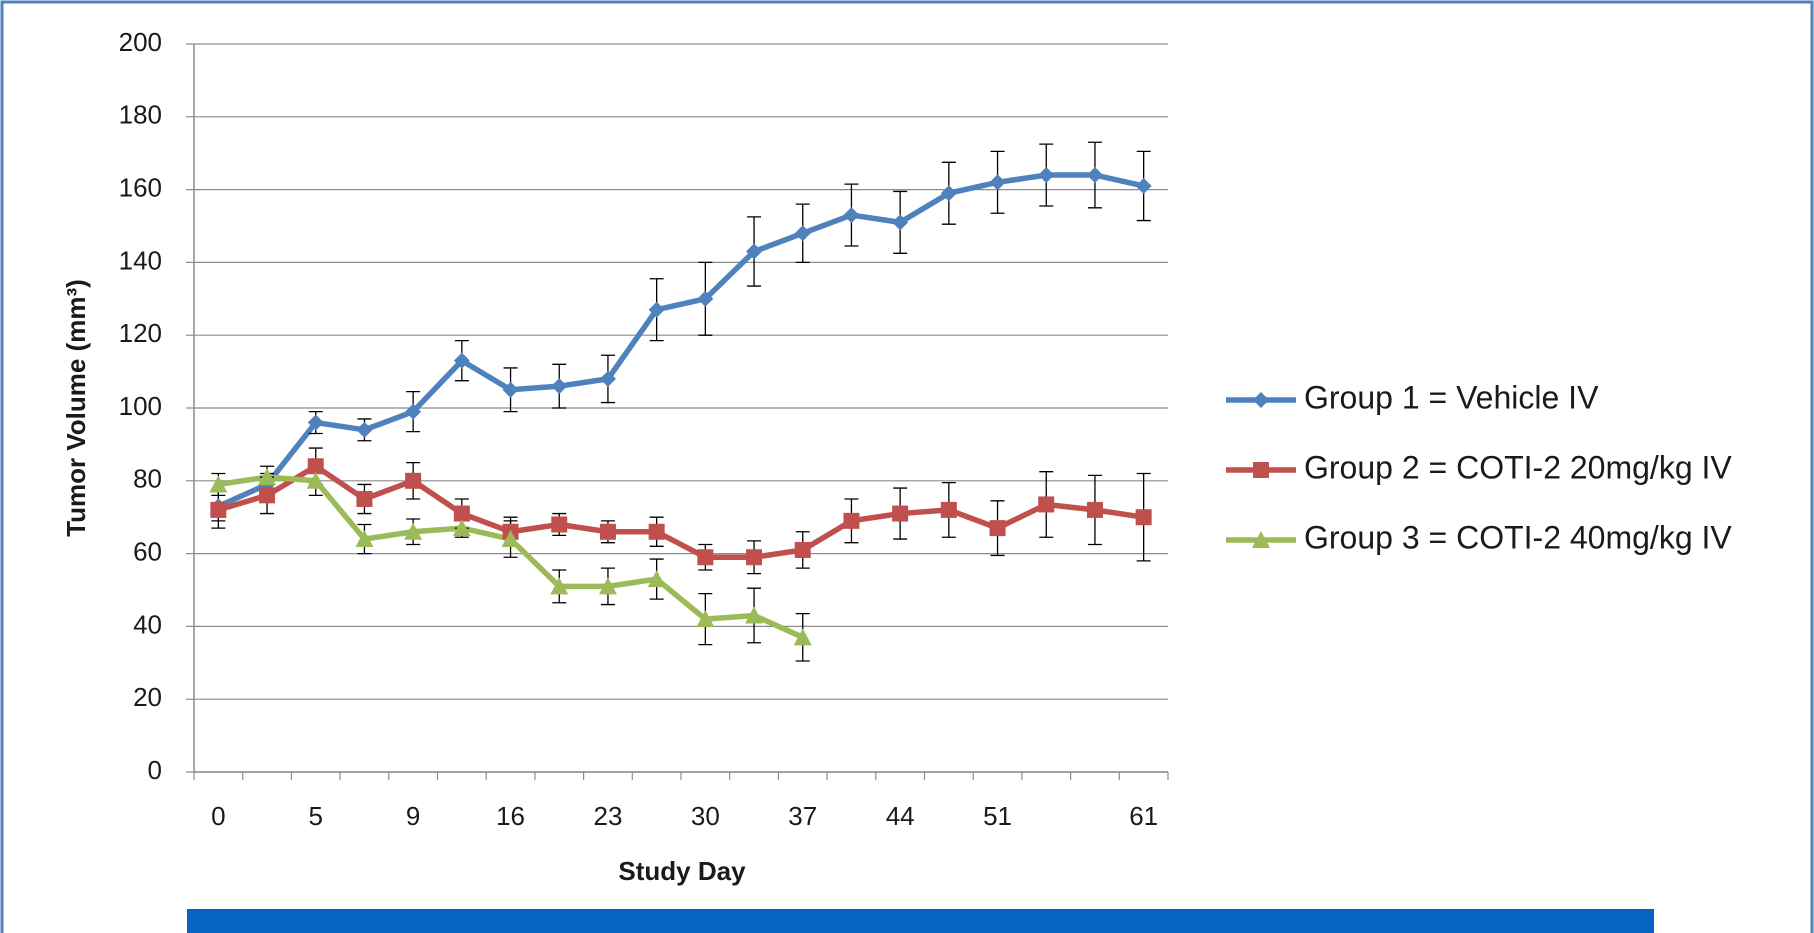  What do you see at coordinates (1451, 397) in the screenshot?
I see `legend-label: Group 1 = Vehicle IV` at bounding box center [1451, 397].